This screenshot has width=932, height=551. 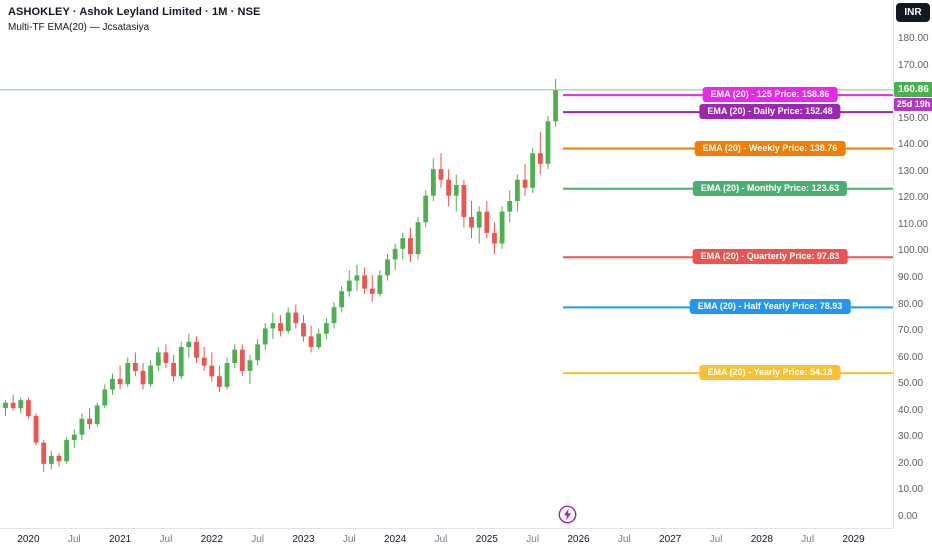 I want to click on ema-label-yearly: EMA (20) - Yearly Price: 54.18, so click(x=770, y=373).